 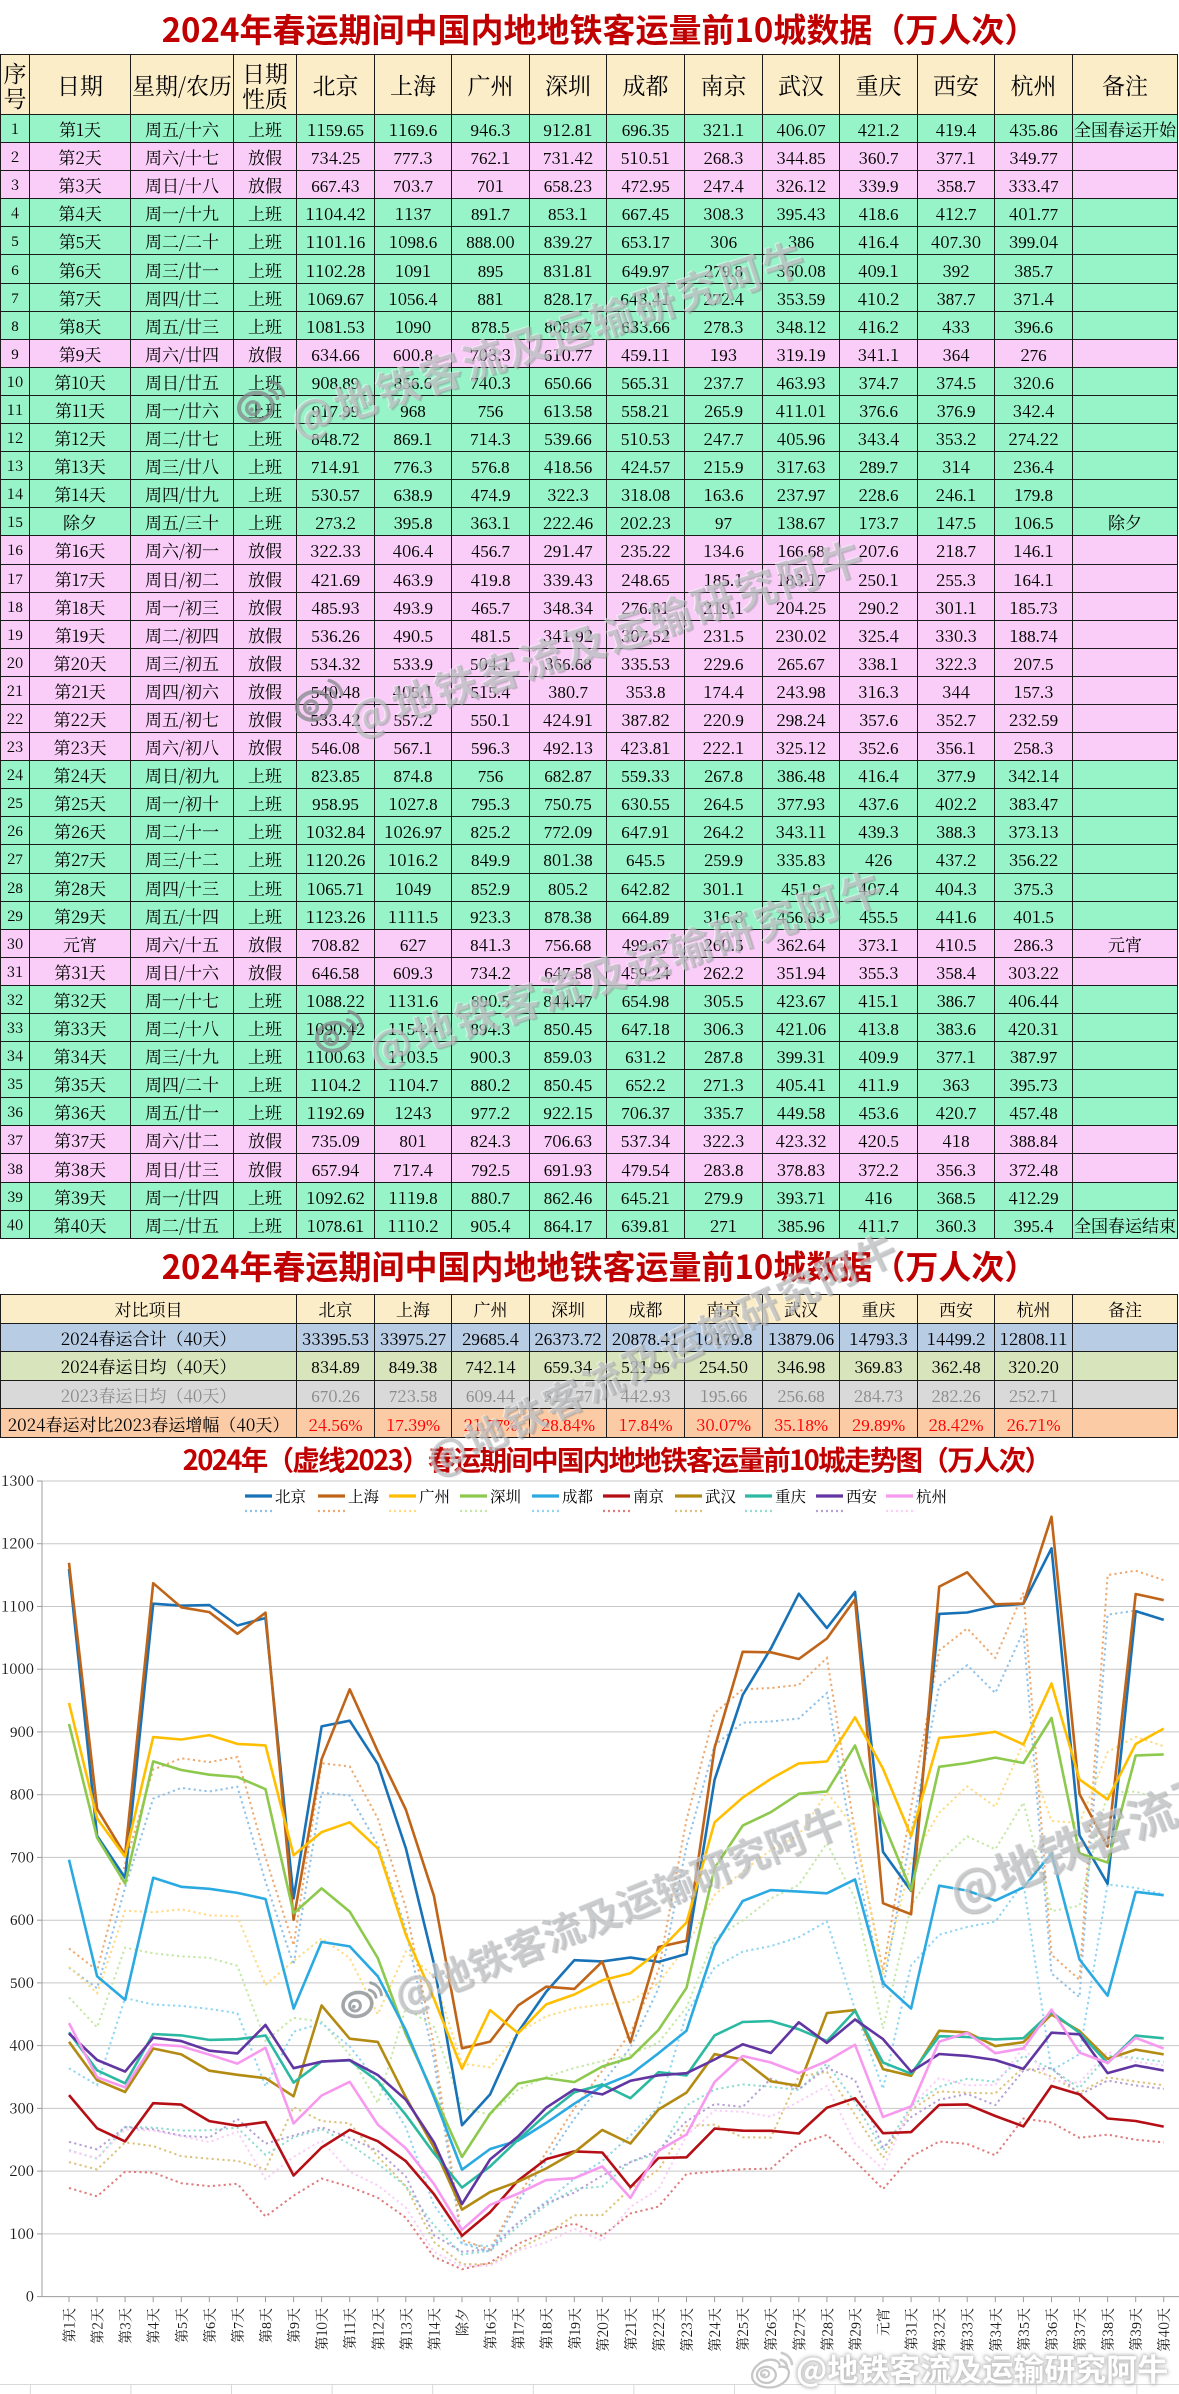 I want to click on svg-text: 第12天, so click(x=378, y=2329).